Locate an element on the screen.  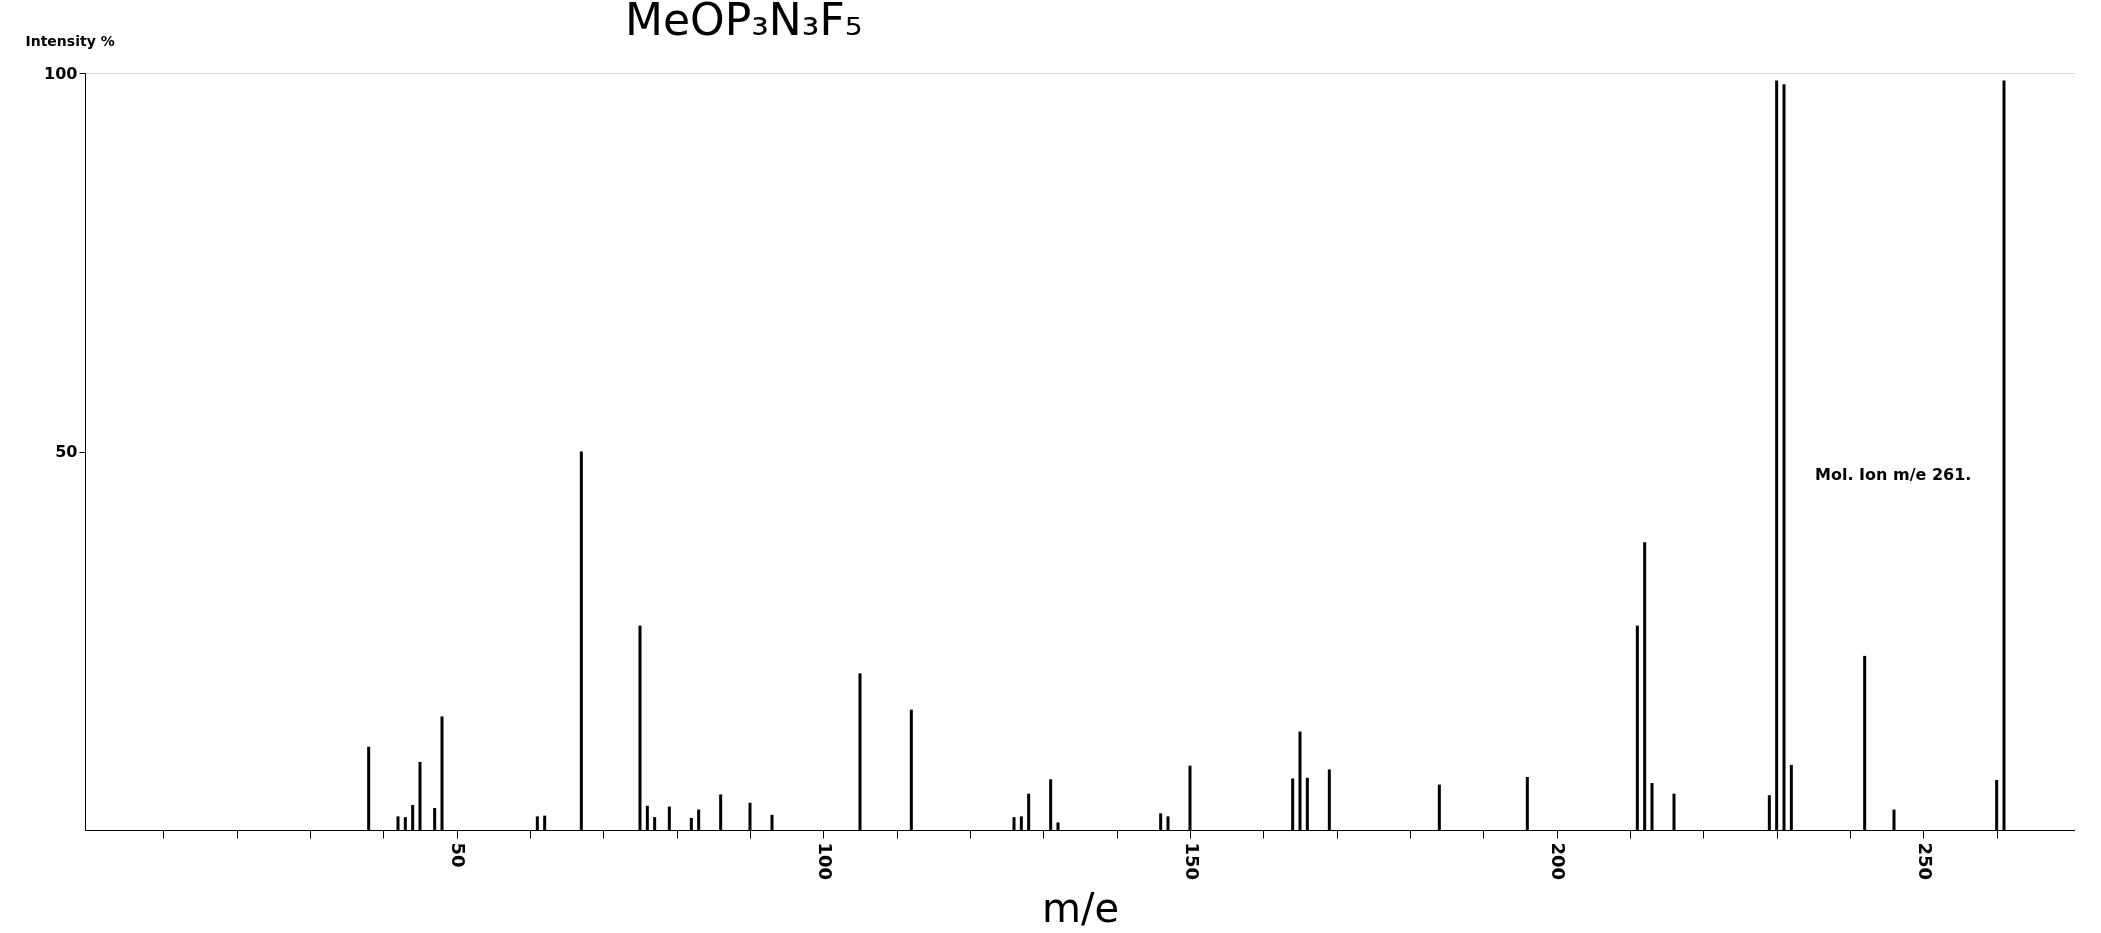
chart-title: MeOP₃N₃F₅ is located at coordinates (744, 22).